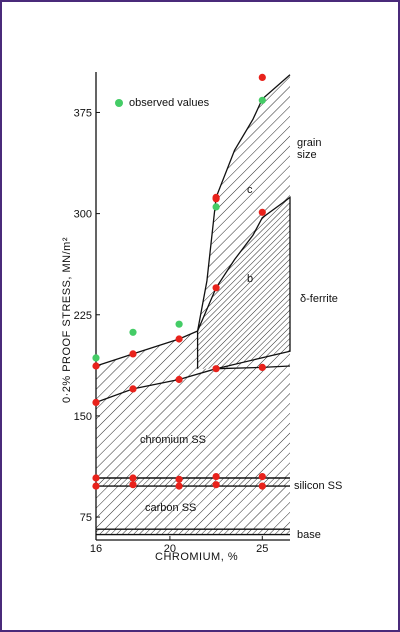  I want to click on region-label-chromium: chromium SS, so click(173, 440).